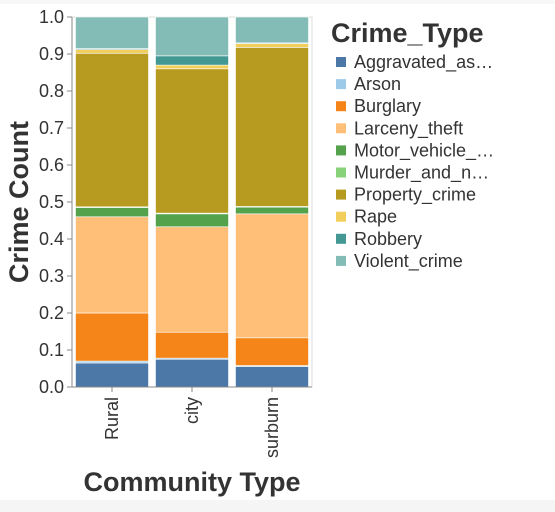  I want to click on y-tick-label: 0.8, so click(51, 91).